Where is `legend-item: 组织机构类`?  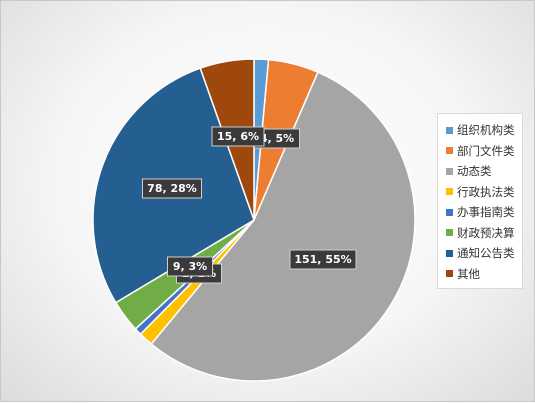 legend-item: 组织机构类 is located at coordinates (484, 130).